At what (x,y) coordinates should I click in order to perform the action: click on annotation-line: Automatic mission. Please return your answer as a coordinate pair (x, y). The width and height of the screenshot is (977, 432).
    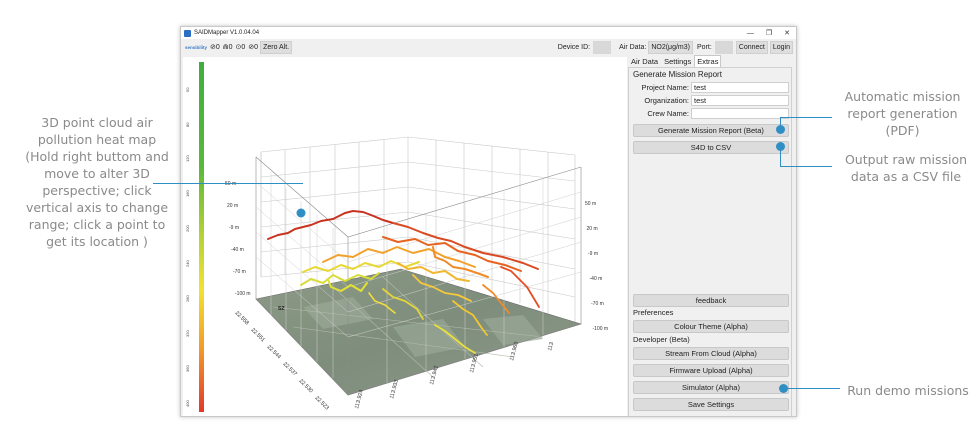
    Looking at the image, I should click on (902, 96).